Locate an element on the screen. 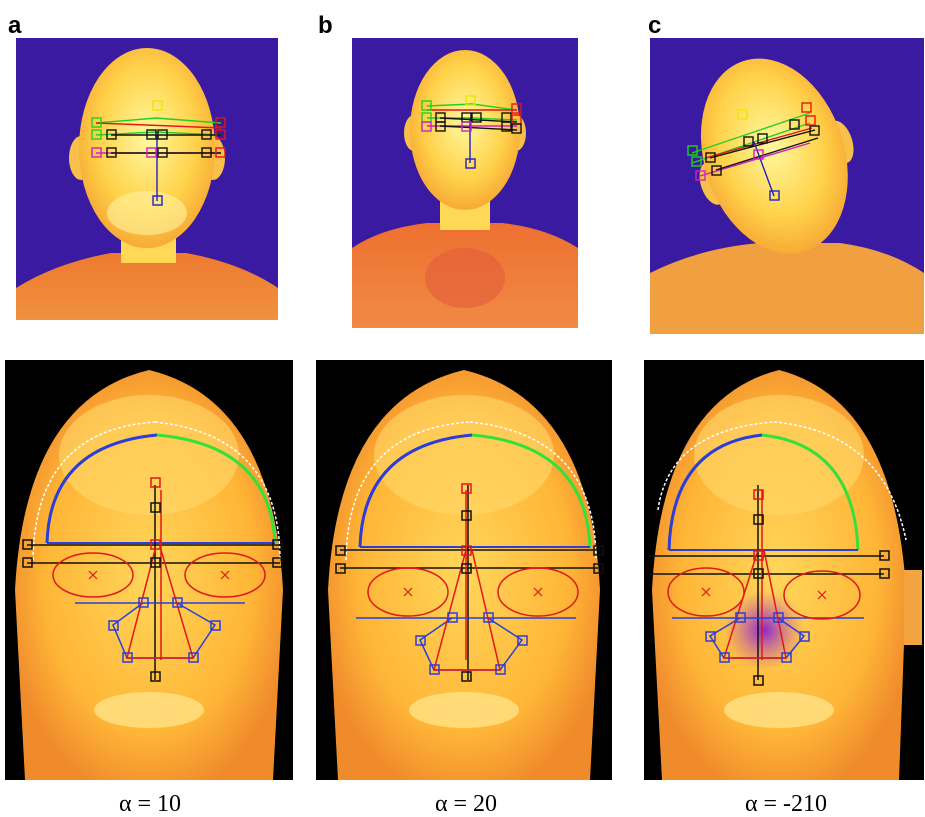  thermal-photo-c is located at coordinates (787, 186).